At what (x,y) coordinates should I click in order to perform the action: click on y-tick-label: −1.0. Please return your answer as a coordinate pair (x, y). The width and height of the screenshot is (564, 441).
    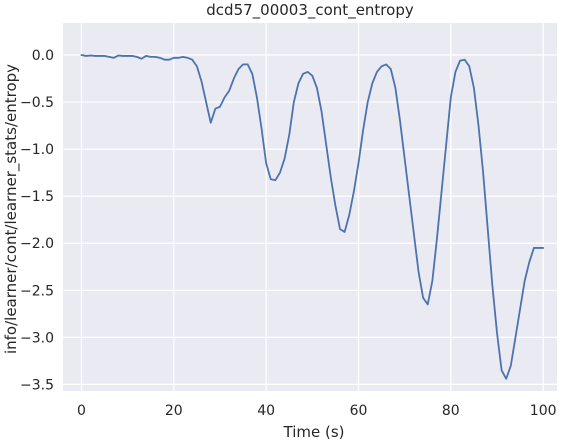
    Looking at the image, I should click on (37, 150).